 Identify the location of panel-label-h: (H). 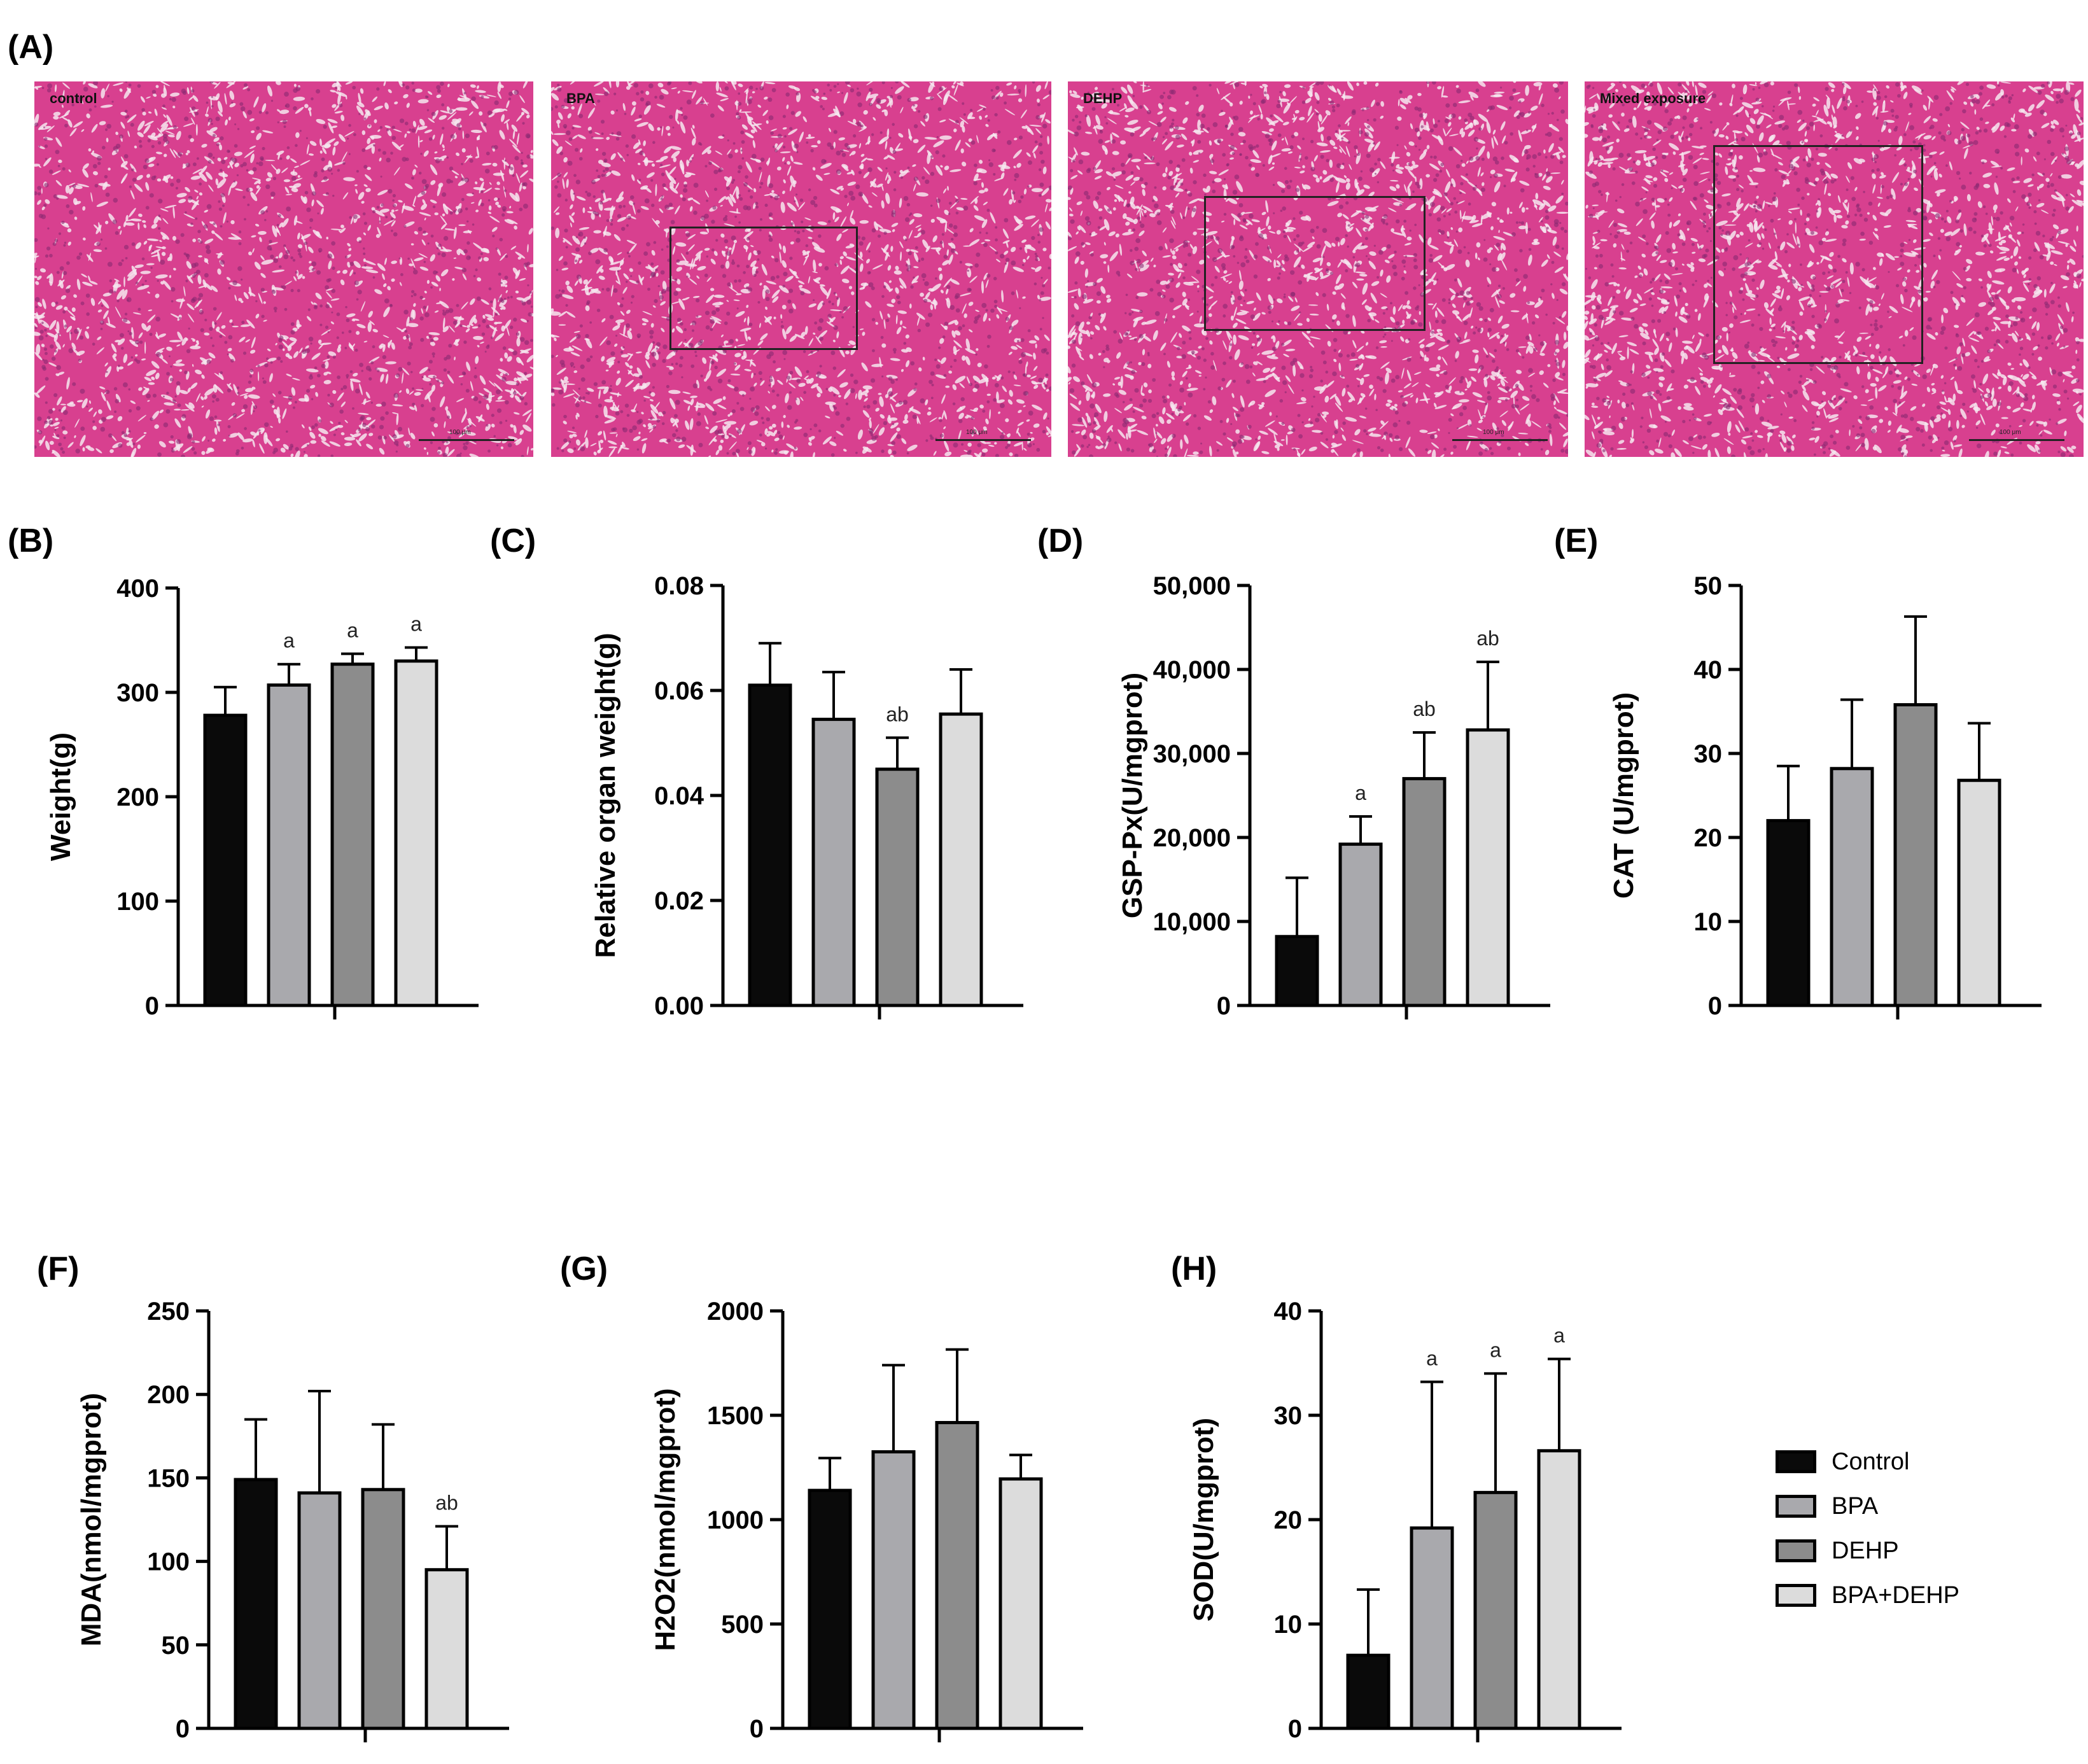
(1194, 1268).